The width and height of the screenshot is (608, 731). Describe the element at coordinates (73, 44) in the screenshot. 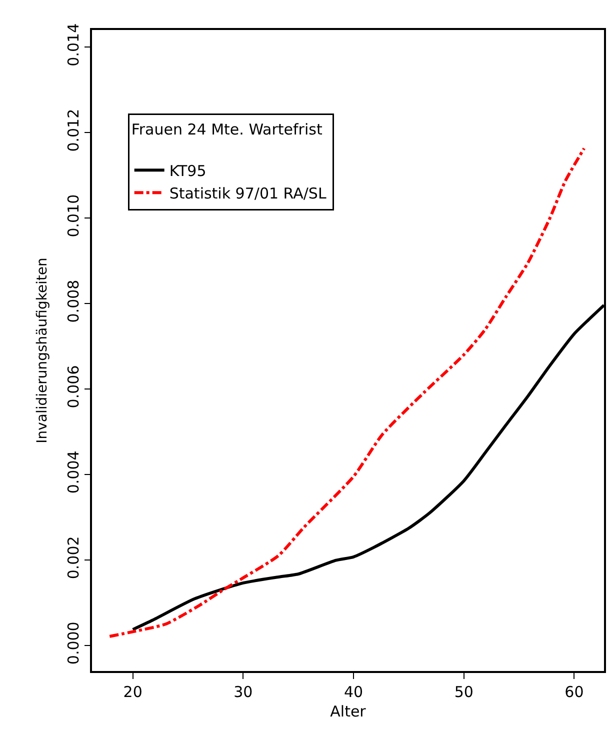

I see `y-tick-label: 0.014` at that location.